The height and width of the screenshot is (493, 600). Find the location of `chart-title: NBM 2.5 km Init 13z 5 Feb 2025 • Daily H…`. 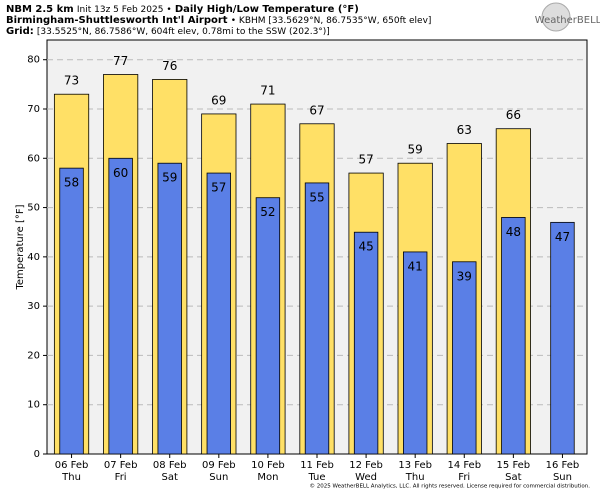

chart-title: NBM 2.5 km Init 13z 5 Feb 2025 • Daily H… is located at coordinates (182, 9).